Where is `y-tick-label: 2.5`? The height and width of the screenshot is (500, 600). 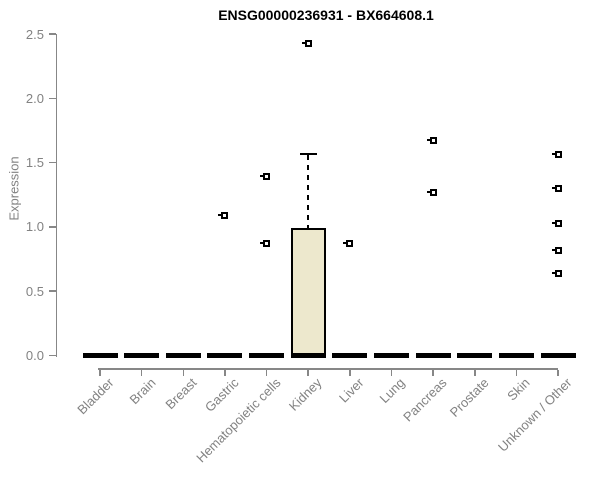
y-tick-label: 2.5 is located at coordinates (34, 34).